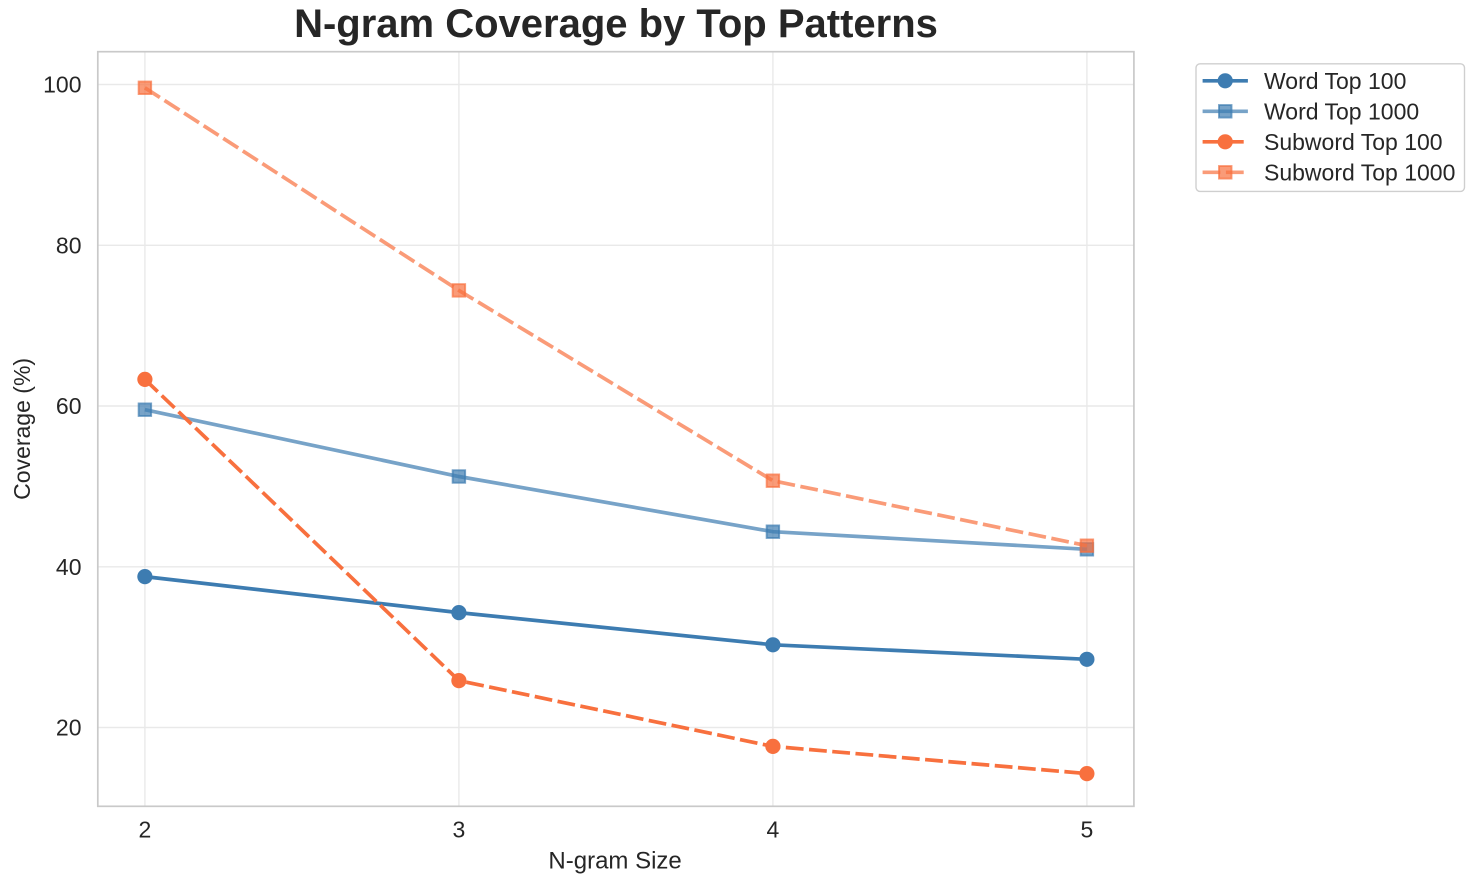 The image size is (1478, 885). Describe the element at coordinates (145, 830) in the screenshot. I see `svg-text: 2` at that location.